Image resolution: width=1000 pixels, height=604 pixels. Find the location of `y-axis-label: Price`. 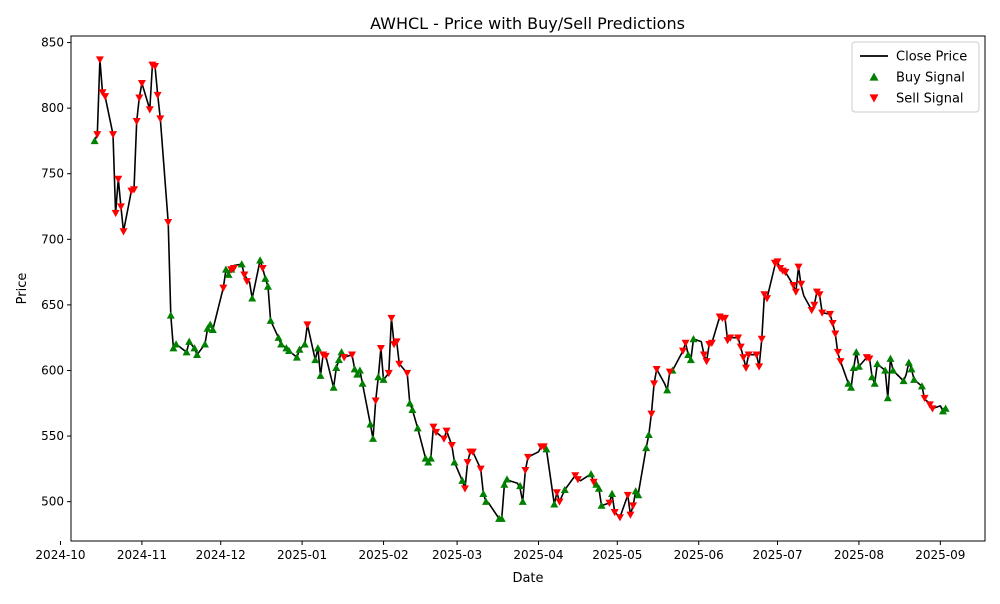

y-axis-label: Price is located at coordinates (22, 289).